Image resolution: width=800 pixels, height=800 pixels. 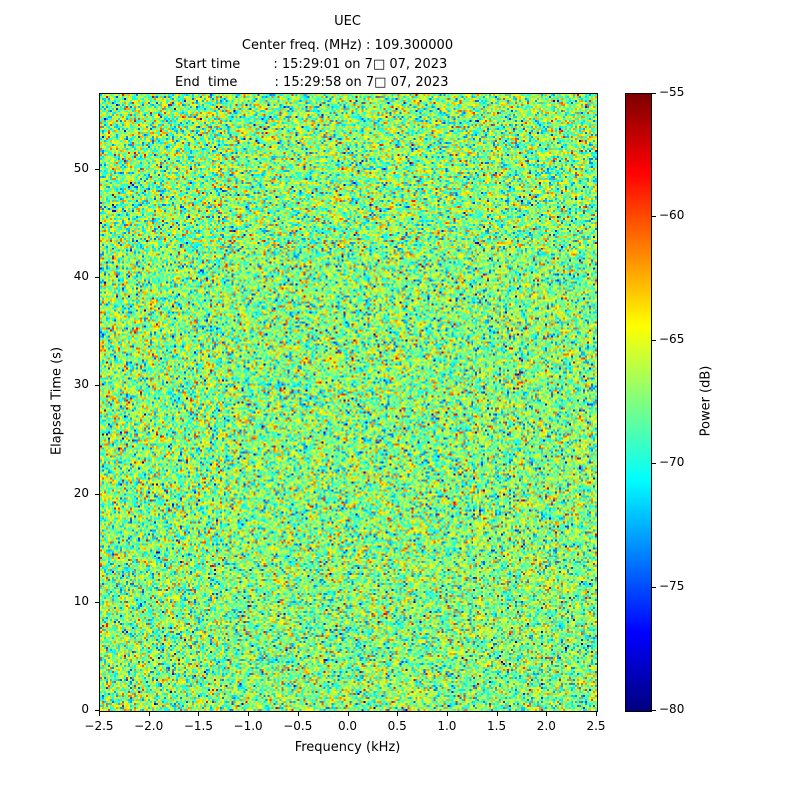 I want to click on y-tick-label: 50, so click(x=81, y=167).